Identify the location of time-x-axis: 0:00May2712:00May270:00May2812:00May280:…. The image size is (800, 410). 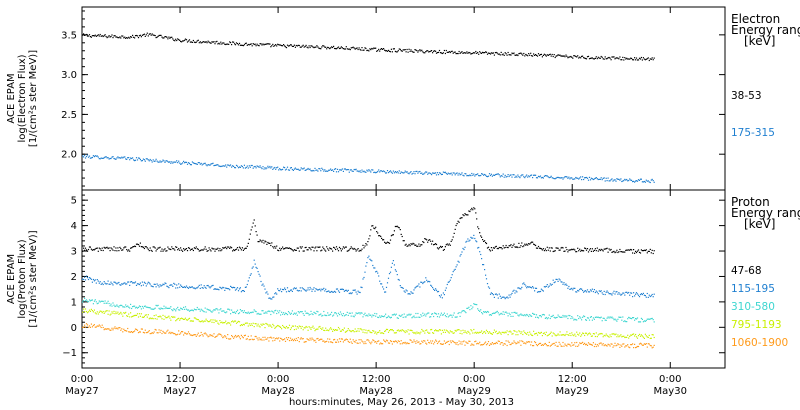
(376, 385).